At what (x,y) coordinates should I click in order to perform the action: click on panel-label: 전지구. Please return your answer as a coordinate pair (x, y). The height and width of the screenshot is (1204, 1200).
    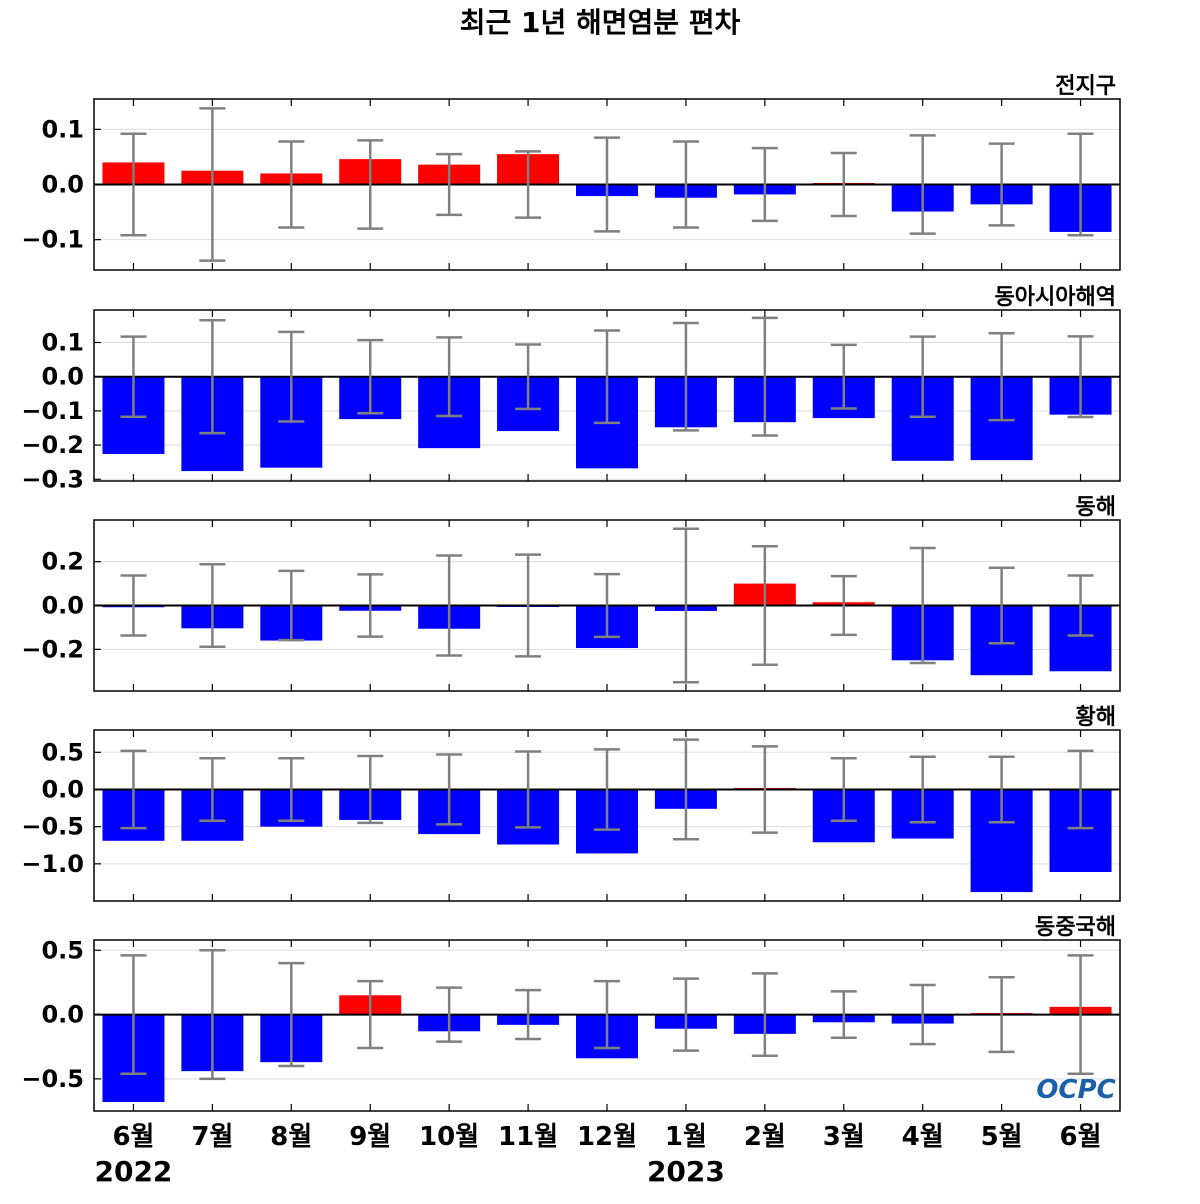
    Looking at the image, I should click on (1085, 86).